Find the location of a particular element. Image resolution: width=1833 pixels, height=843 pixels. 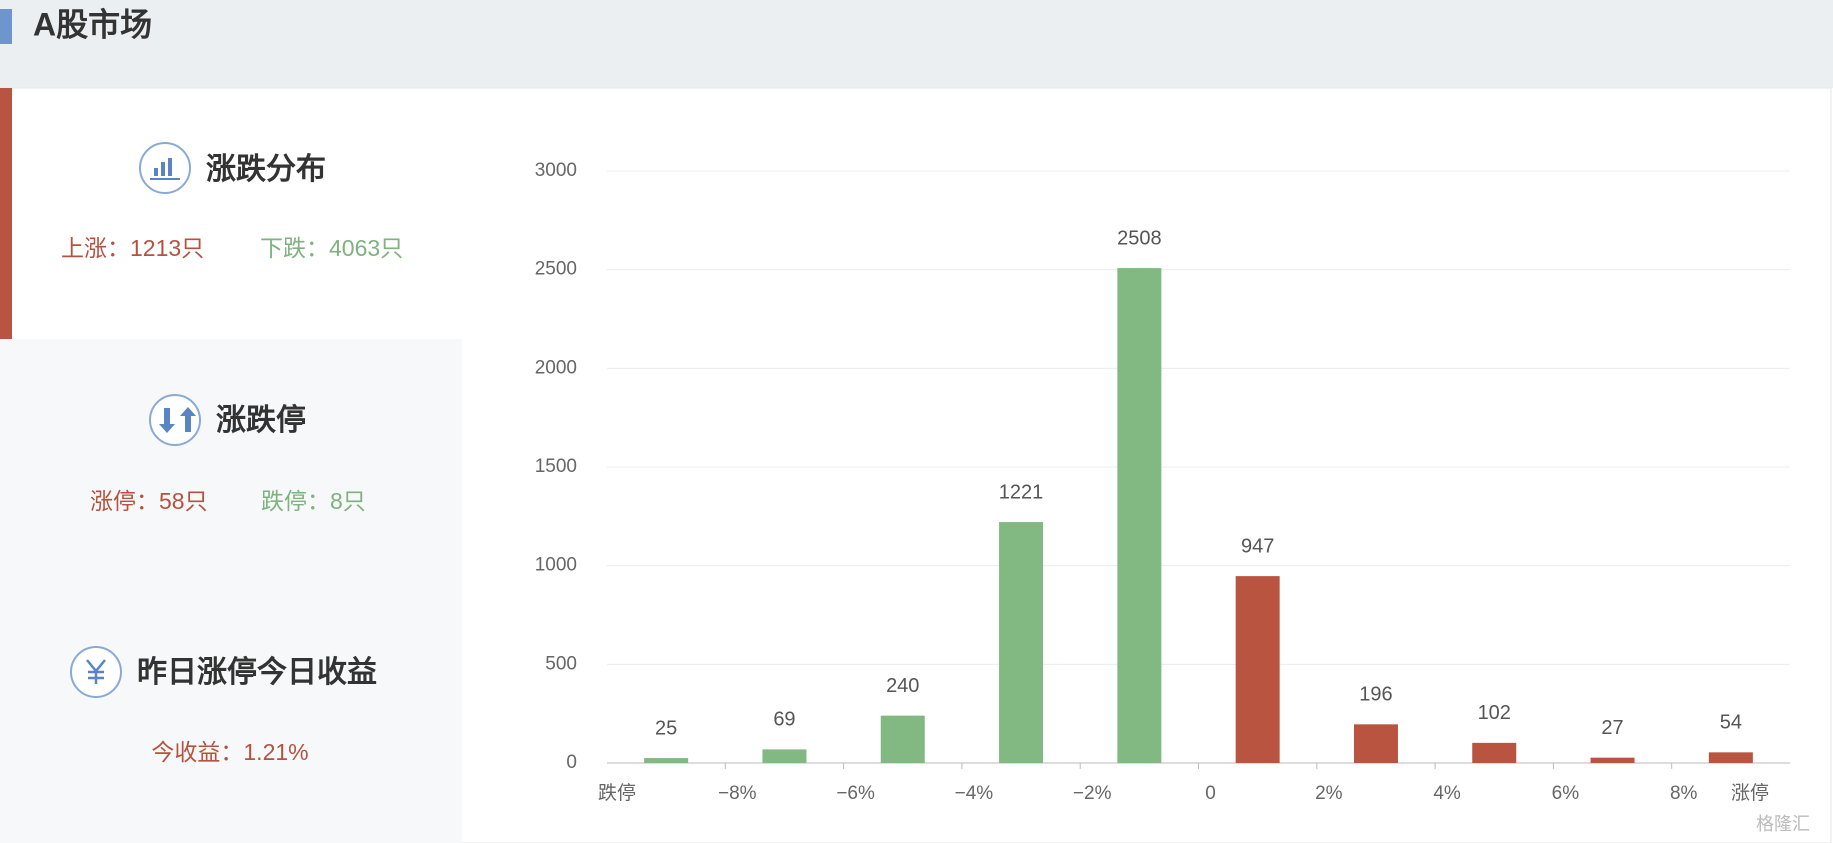

limit-up: 涨停：58只 is located at coordinates (149, 501).